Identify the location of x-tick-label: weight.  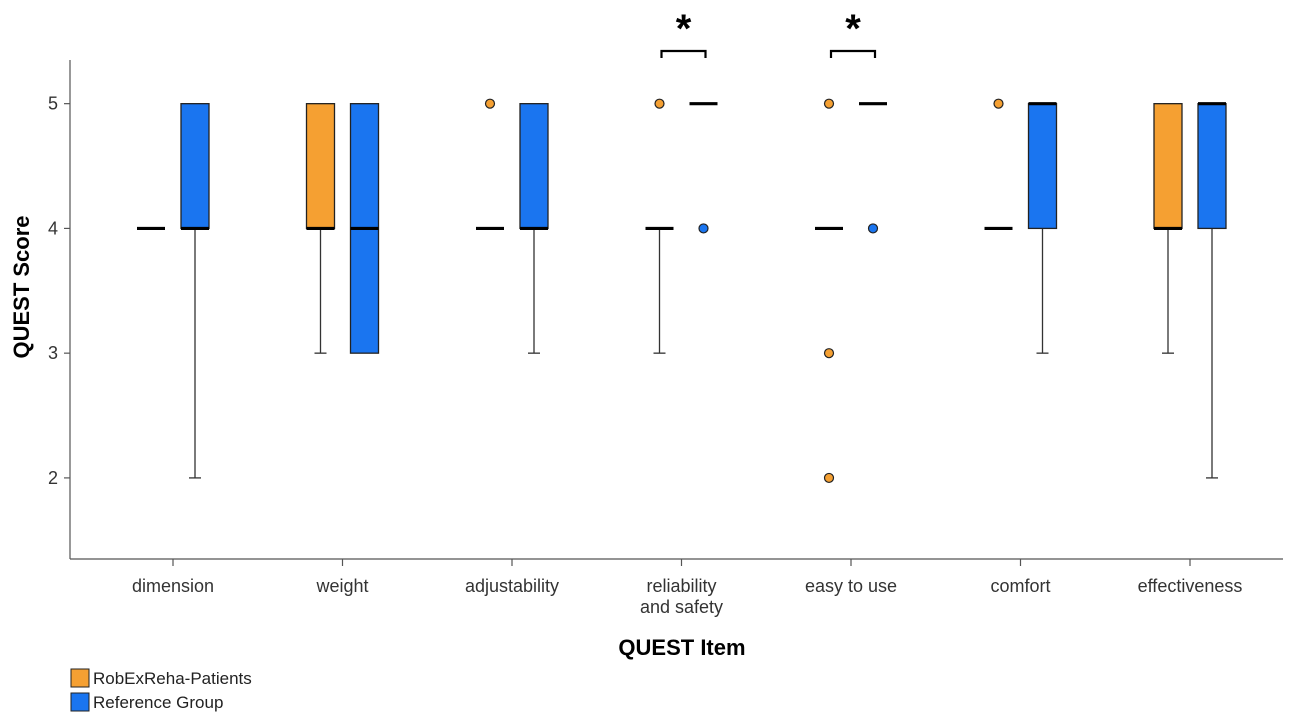
(341, 586).